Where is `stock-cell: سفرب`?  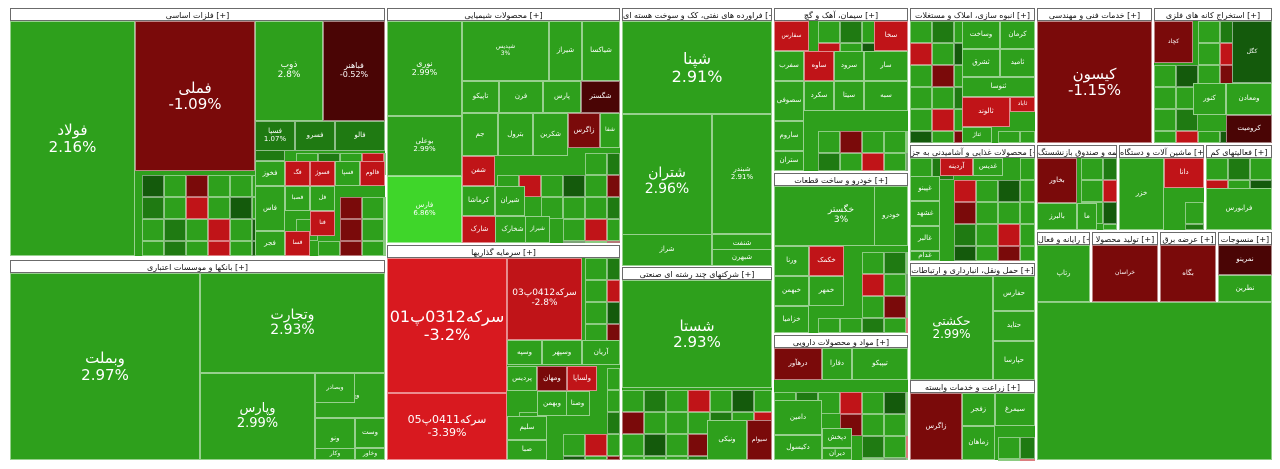 stock-cell: سفرب is located at coordinates (789, 66).